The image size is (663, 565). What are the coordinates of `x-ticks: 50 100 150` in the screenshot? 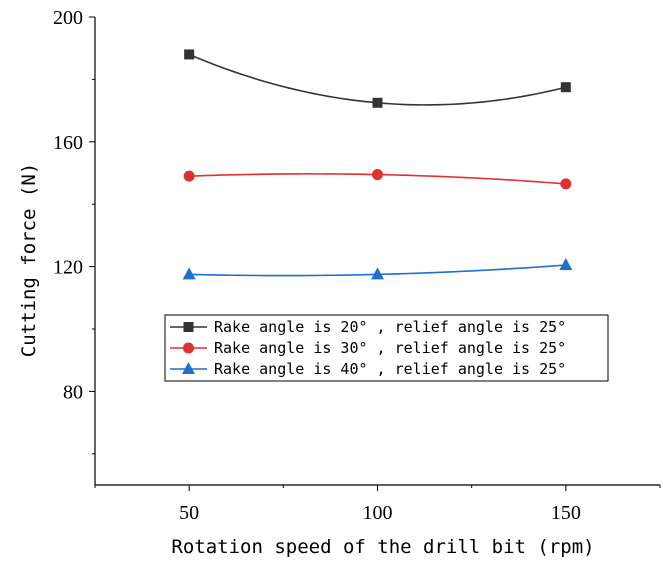 It's located at (377, 504).